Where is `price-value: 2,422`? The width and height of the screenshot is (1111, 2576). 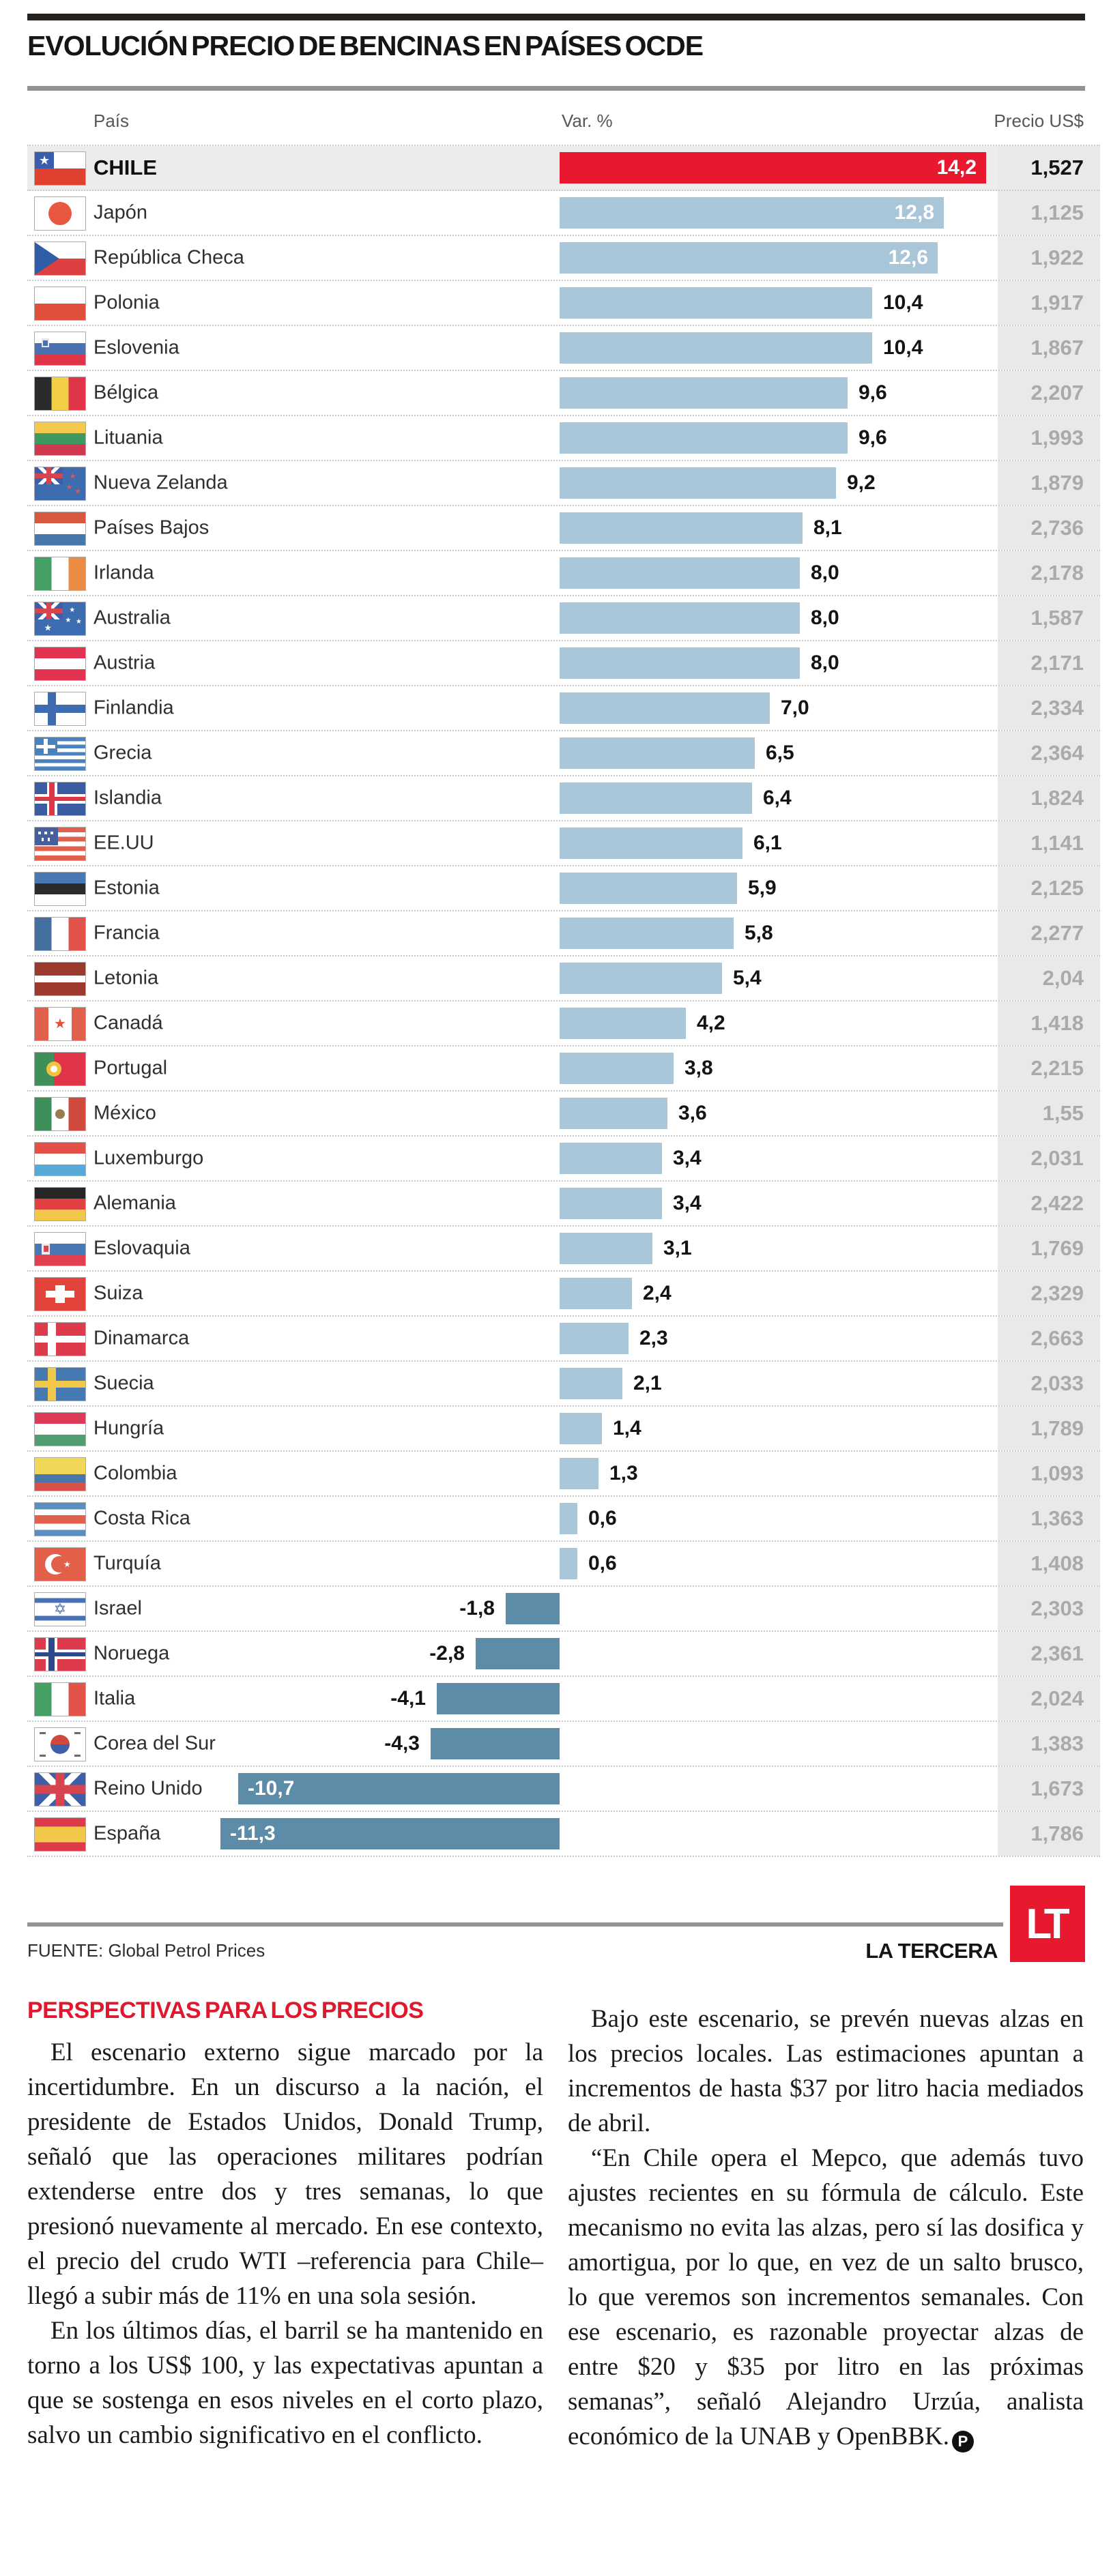 price-value: 2,422 is located at coordinates (1049, 1203).